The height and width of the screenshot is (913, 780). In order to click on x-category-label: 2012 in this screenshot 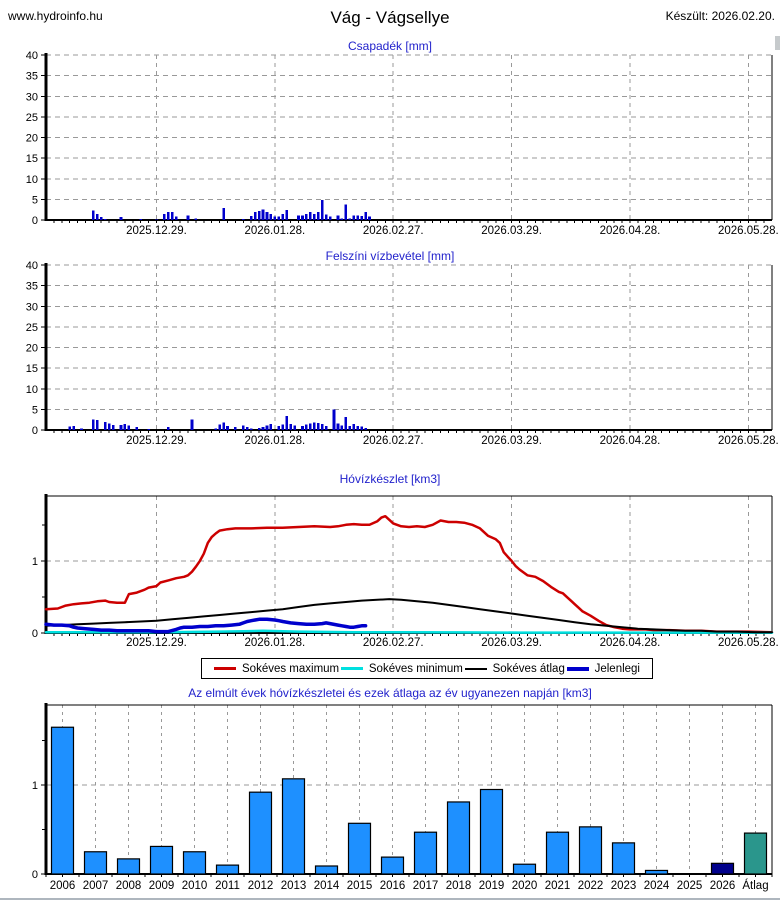, I will do `click(261, 886)`.